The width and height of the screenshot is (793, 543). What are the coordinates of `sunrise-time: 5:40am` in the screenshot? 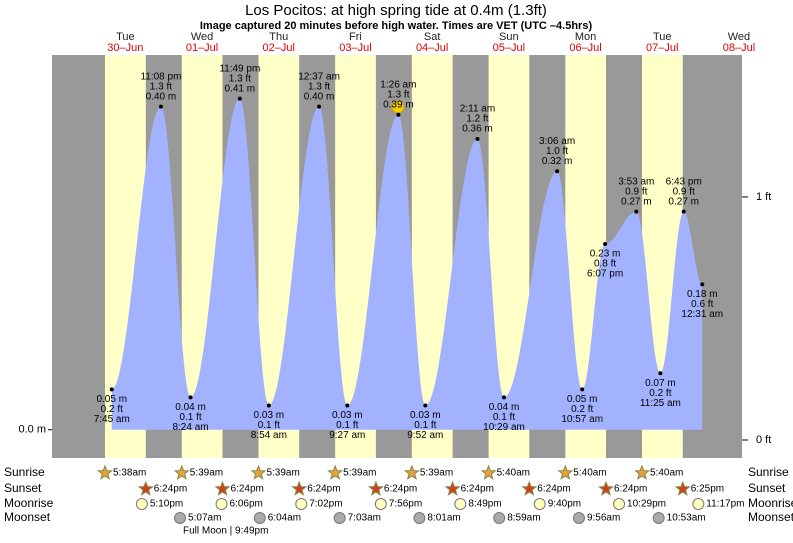 It's located at (513, 473).